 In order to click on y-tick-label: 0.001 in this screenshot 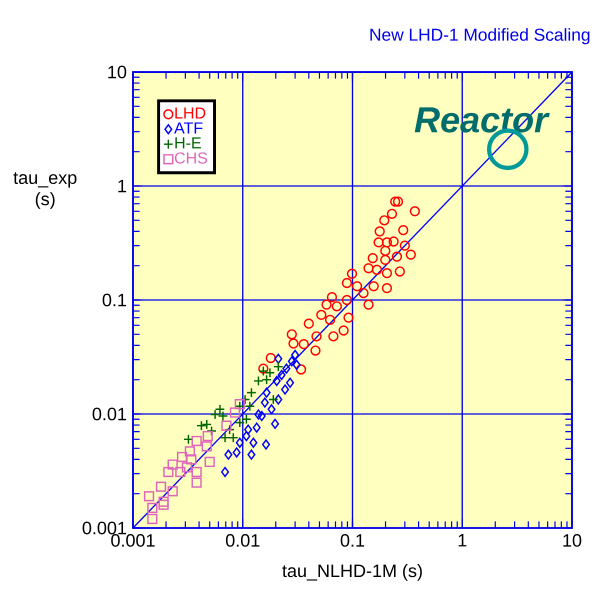, I will do `click(104, 528)`.